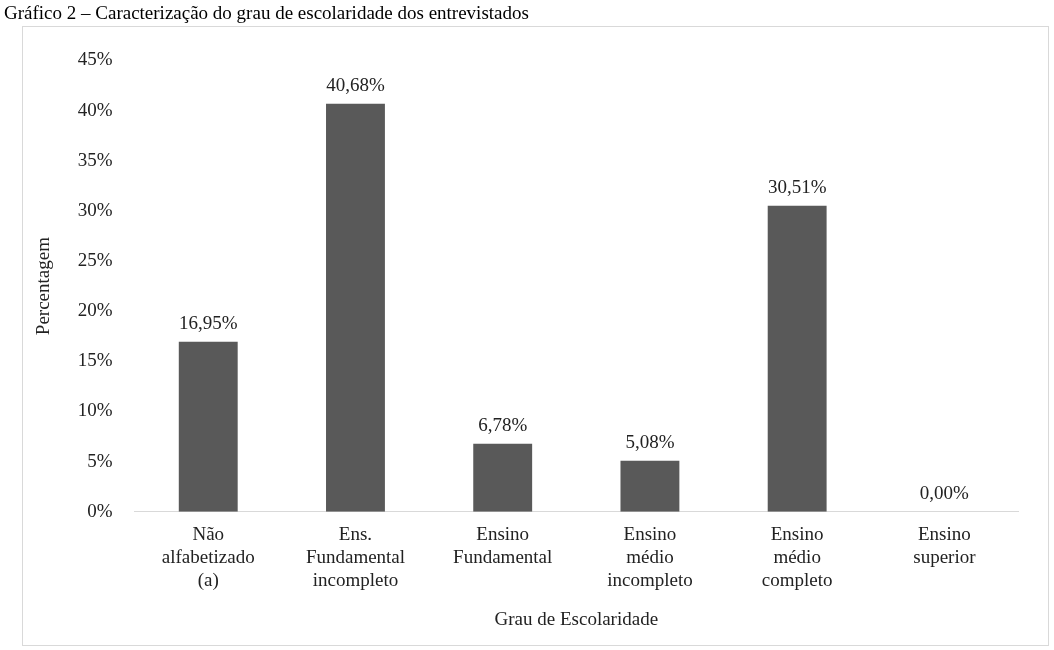  I want to click on data-label: 5,08%, so click(650, 442).